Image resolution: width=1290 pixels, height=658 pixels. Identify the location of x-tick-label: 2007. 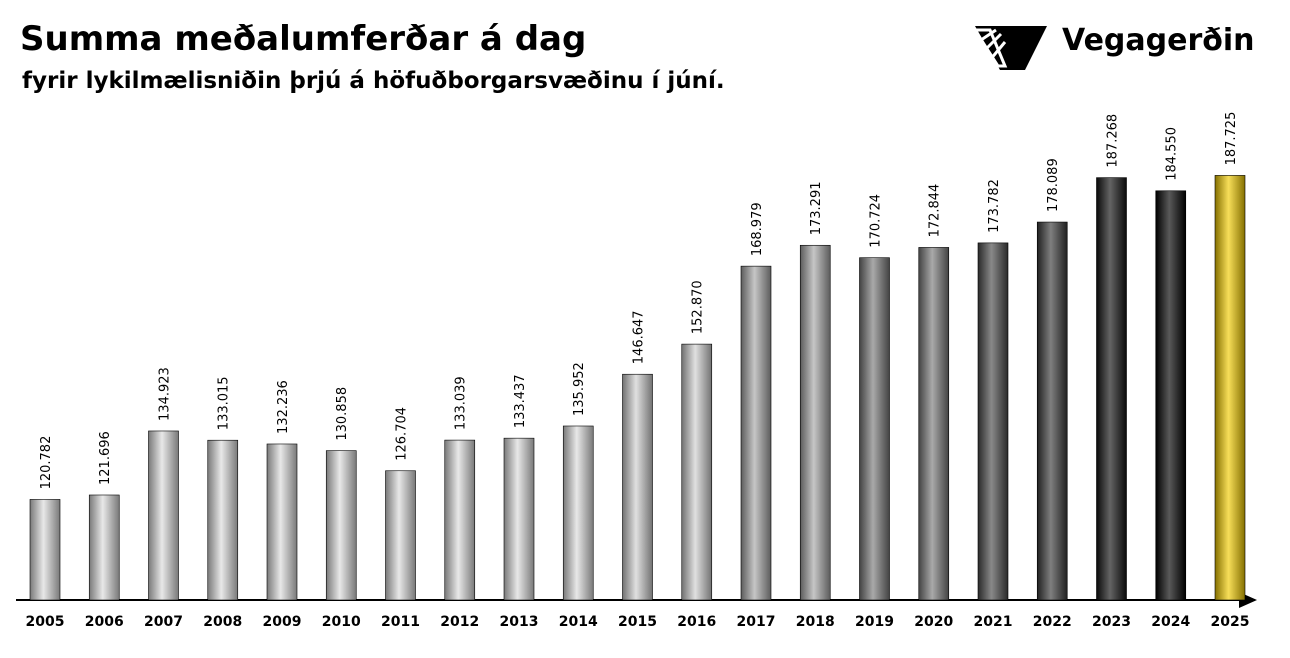
(163, 622).